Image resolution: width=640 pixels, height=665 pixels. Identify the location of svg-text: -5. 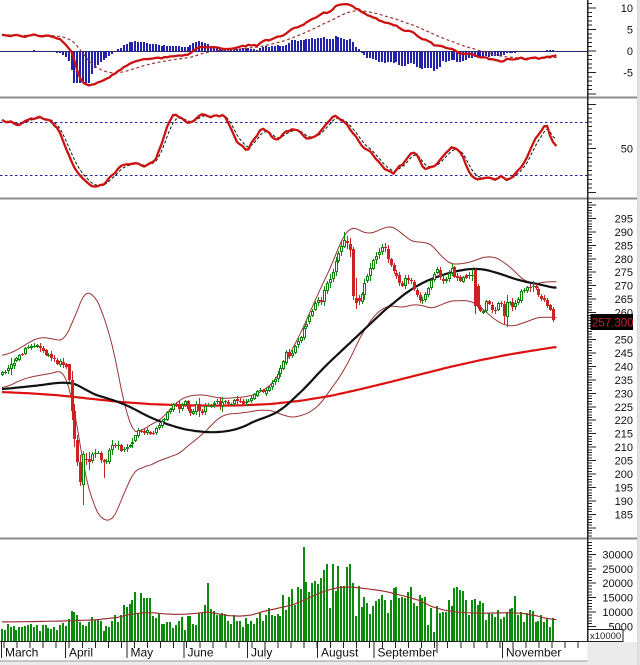
(628, 74).